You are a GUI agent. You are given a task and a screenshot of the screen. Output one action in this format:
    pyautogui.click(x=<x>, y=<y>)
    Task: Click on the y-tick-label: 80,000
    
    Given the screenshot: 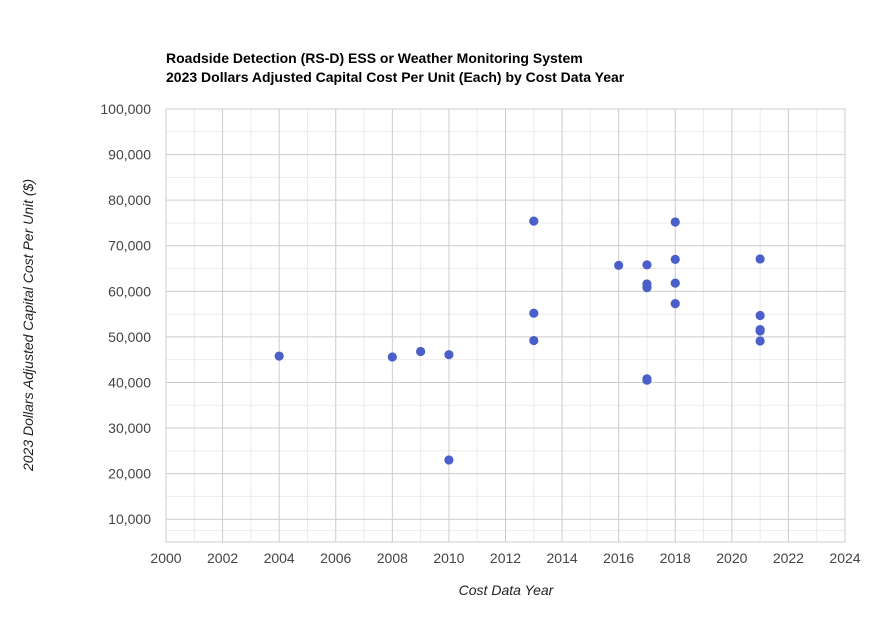 What is the action you would take?
    pyautogui.click(x=129, y=200)
    